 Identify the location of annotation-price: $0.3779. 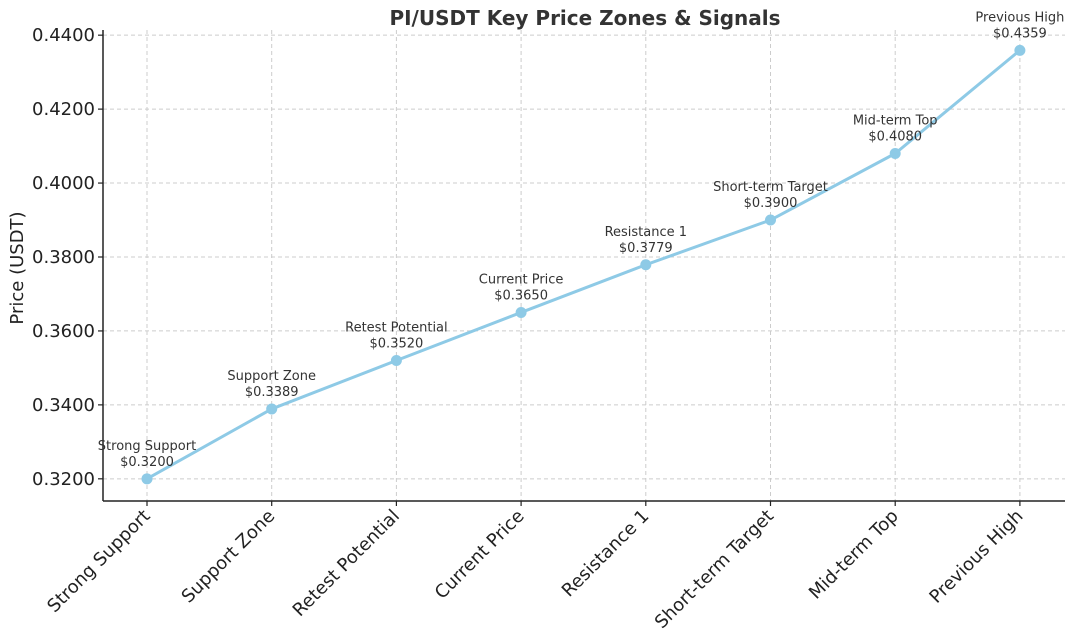
(646, 248).